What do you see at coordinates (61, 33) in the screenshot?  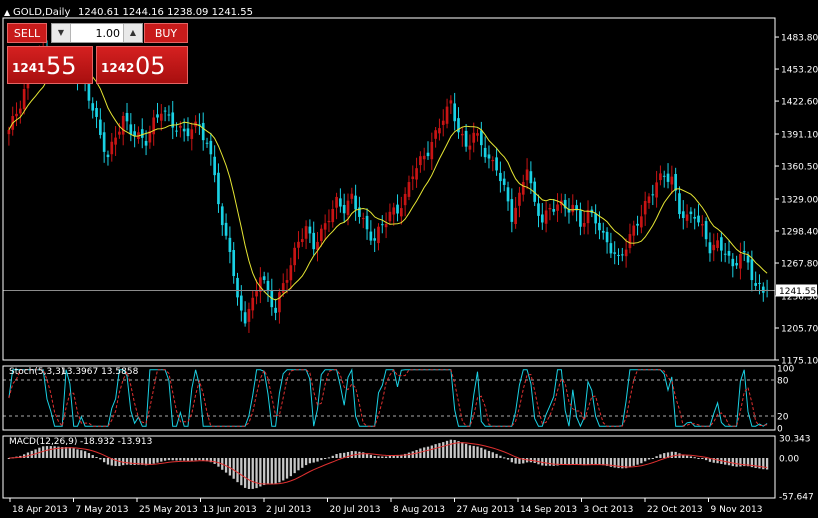 I see `chevron-down-icon: ▼` at bounding box center [61, 33].